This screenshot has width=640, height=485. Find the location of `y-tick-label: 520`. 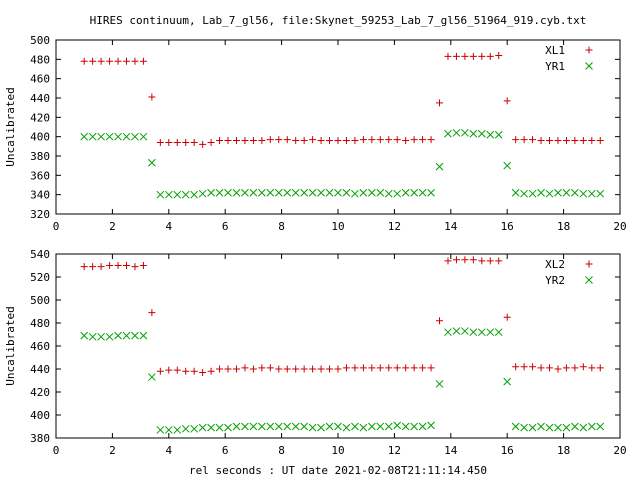

y-tick-label: 520 is located at coordinates (40, 277).